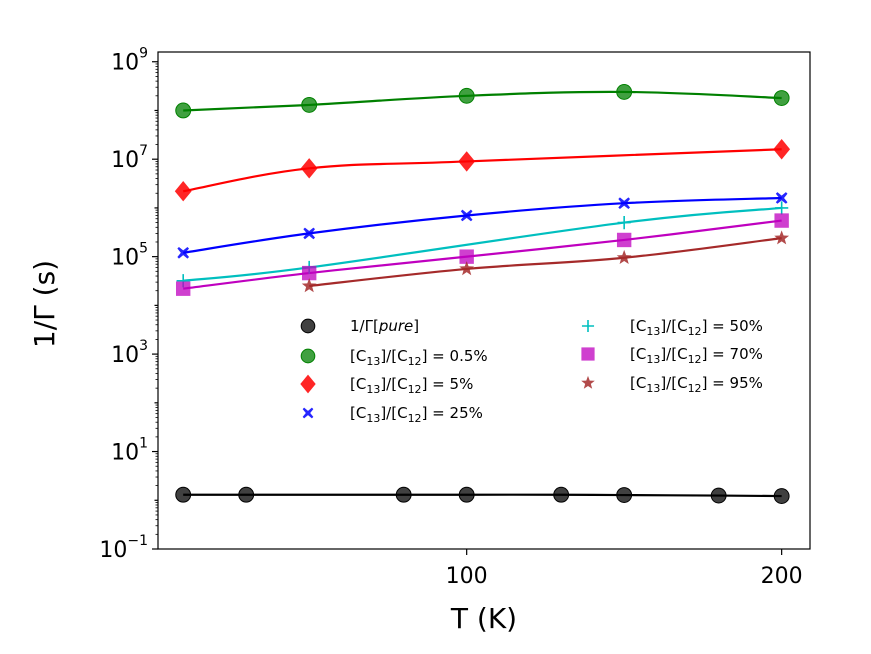 This screenshot has width=871, height=654. What do you see at coordinates (129, 353) in the screenshot?
I see `y-tick-label: 10³` at bounding box center [129, 353].